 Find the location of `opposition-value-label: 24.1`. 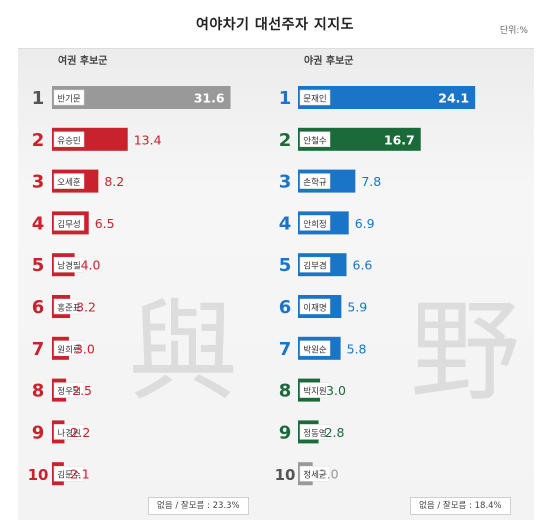

opposition-value-label: 24.1 is located at coordinates (453, 98).